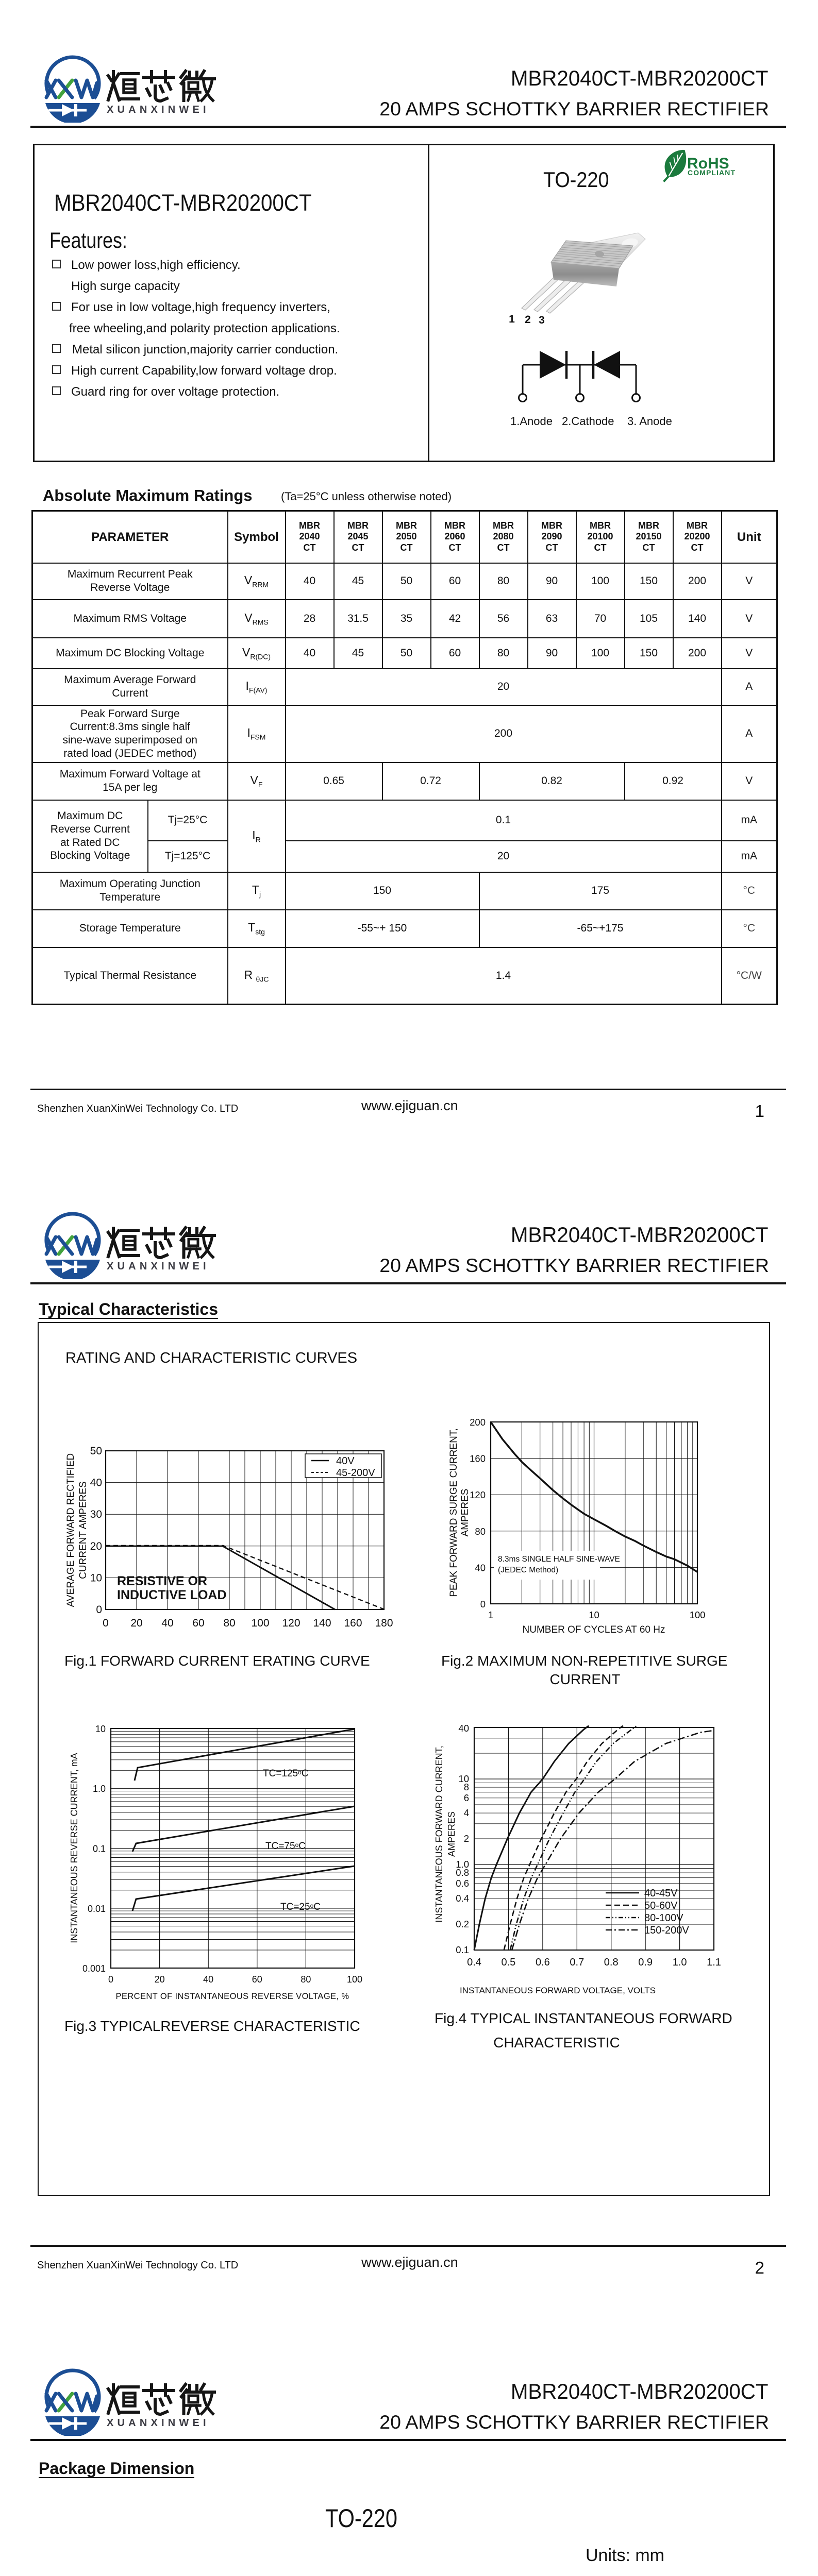 The height and width of the screenshot is (2576, 818). I want to click on svg-text: 0.01, so click(97, 1909).